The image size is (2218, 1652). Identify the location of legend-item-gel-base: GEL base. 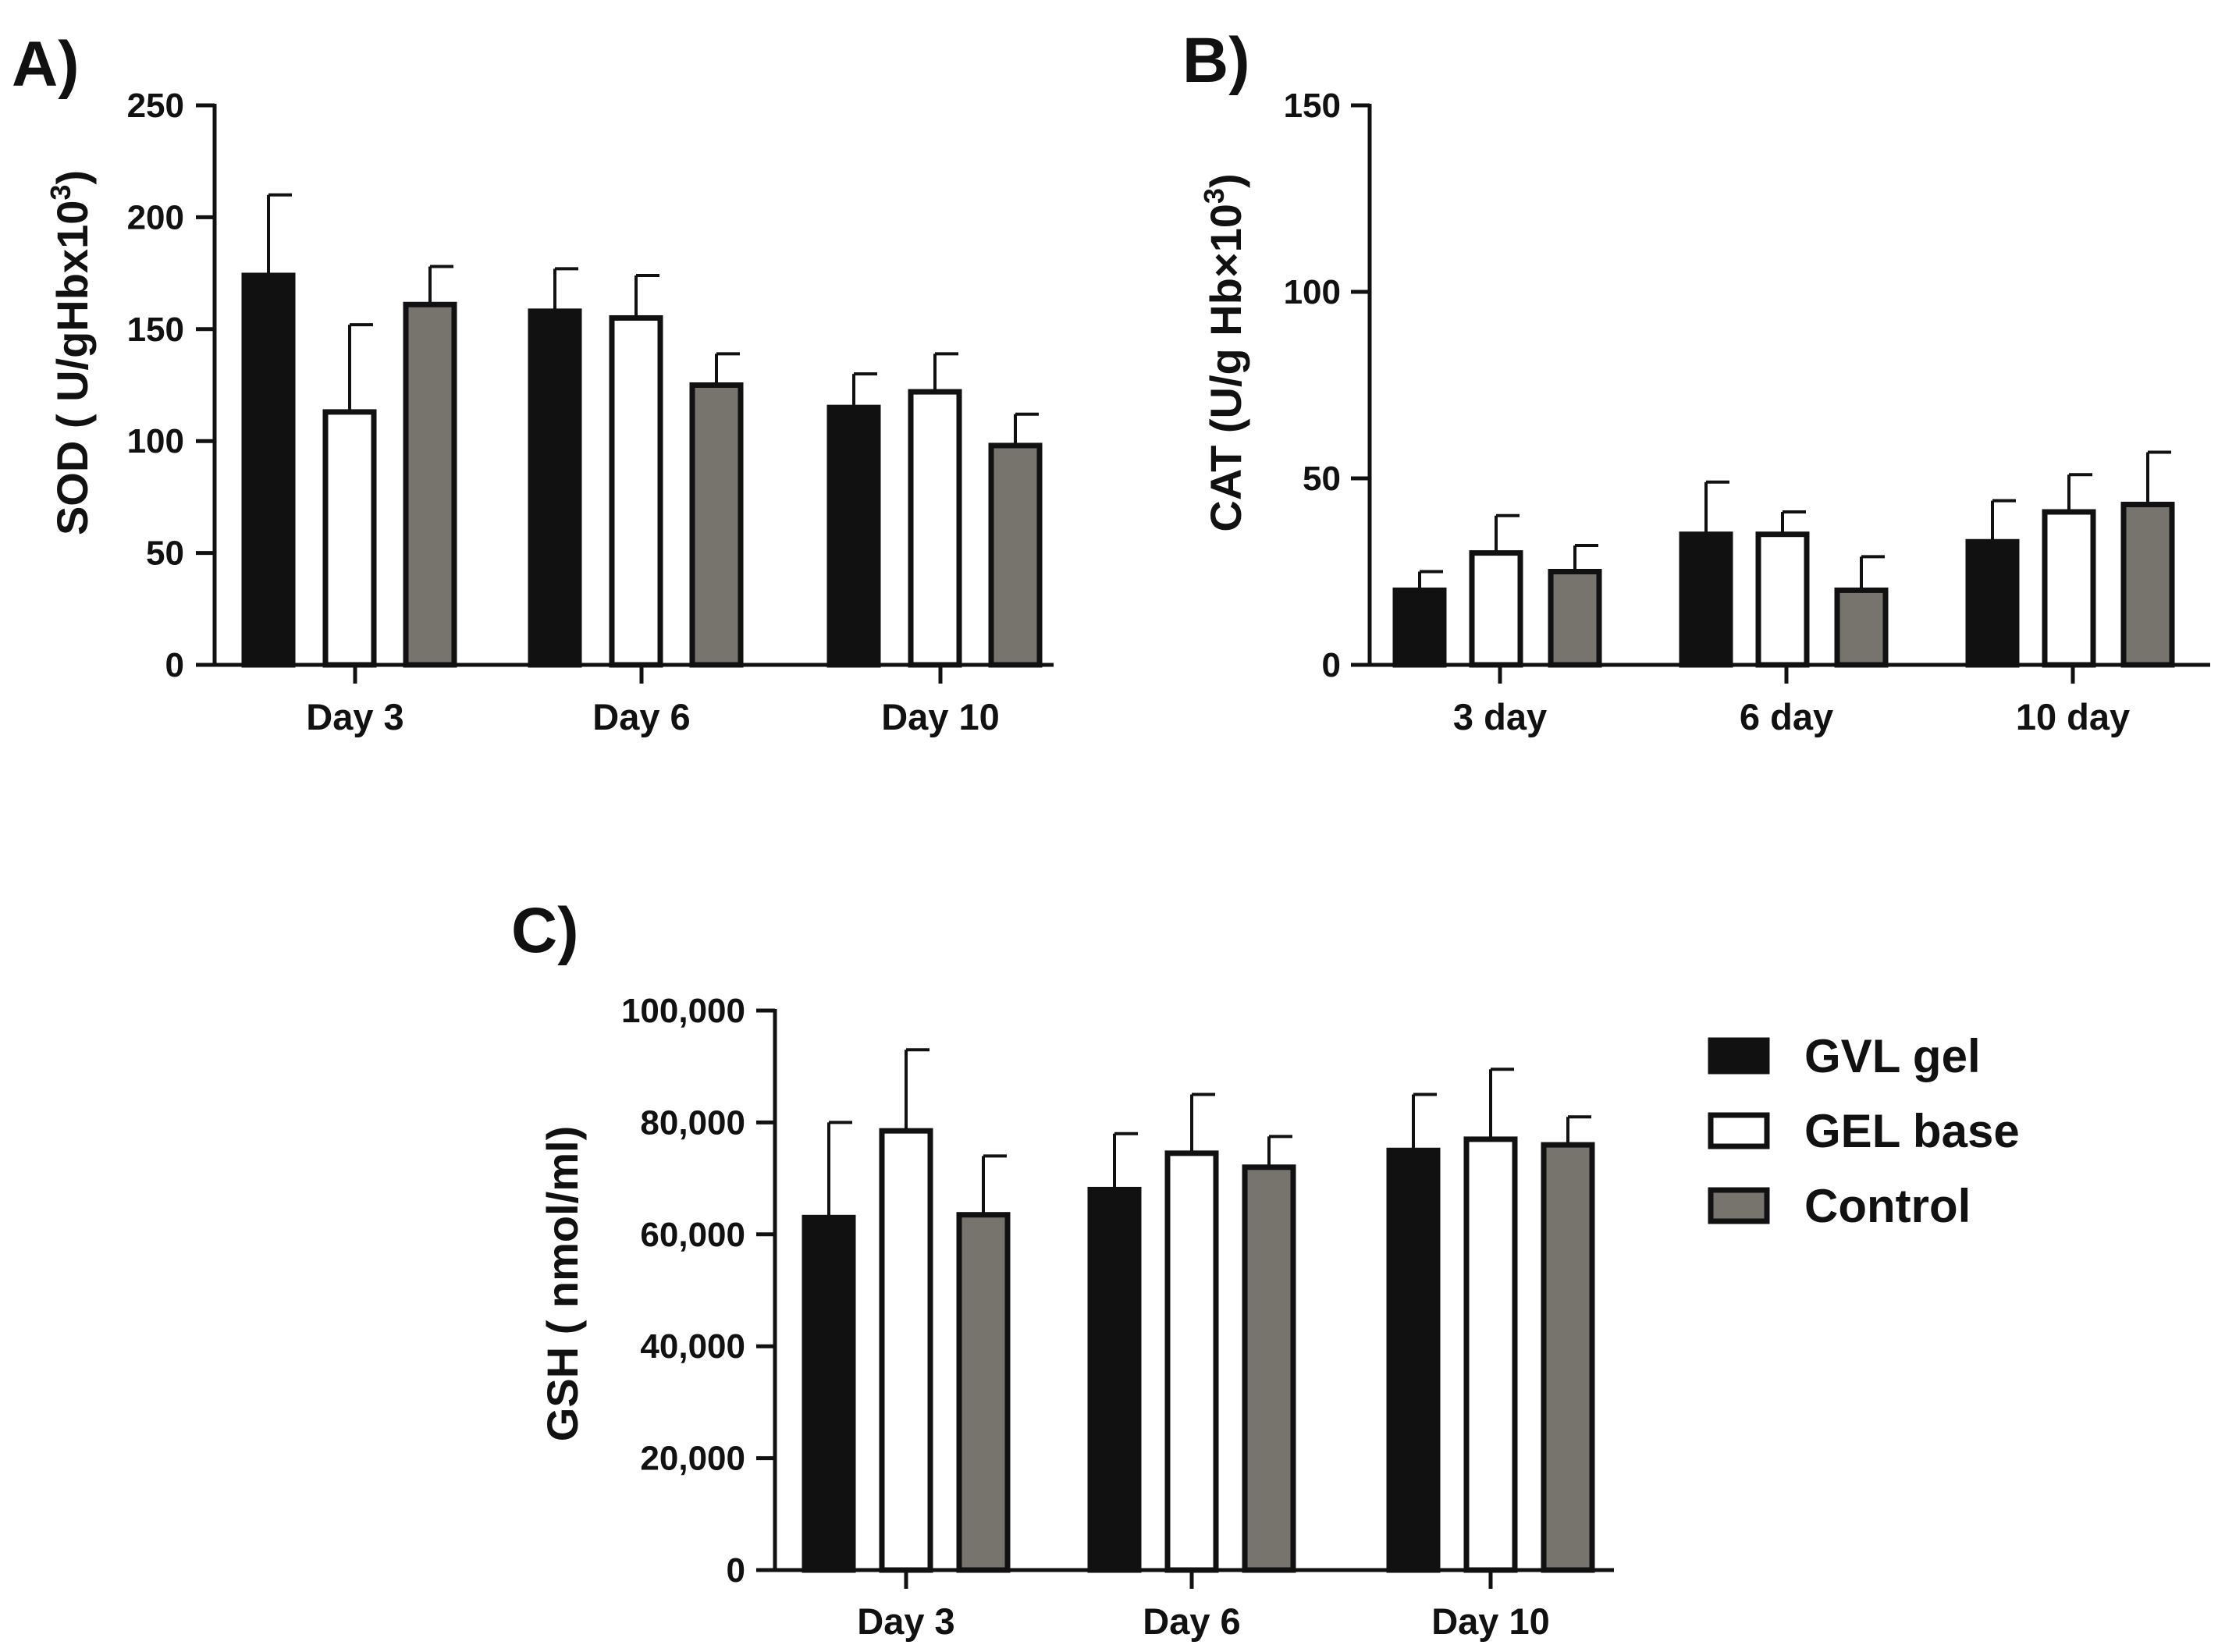
(1864, 1131).